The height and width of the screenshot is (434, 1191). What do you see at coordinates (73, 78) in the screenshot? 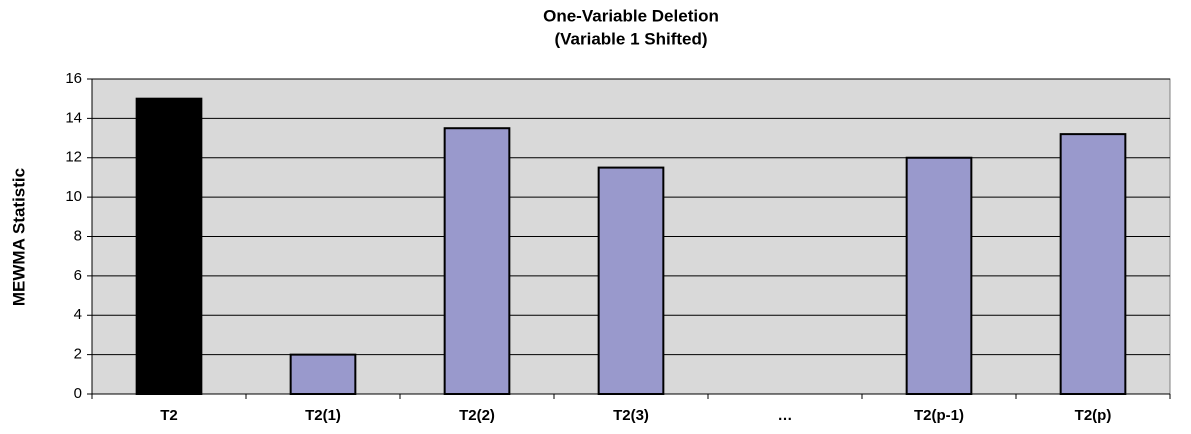
I see `y-tick-label: 16` at bounding box center [73, 78].